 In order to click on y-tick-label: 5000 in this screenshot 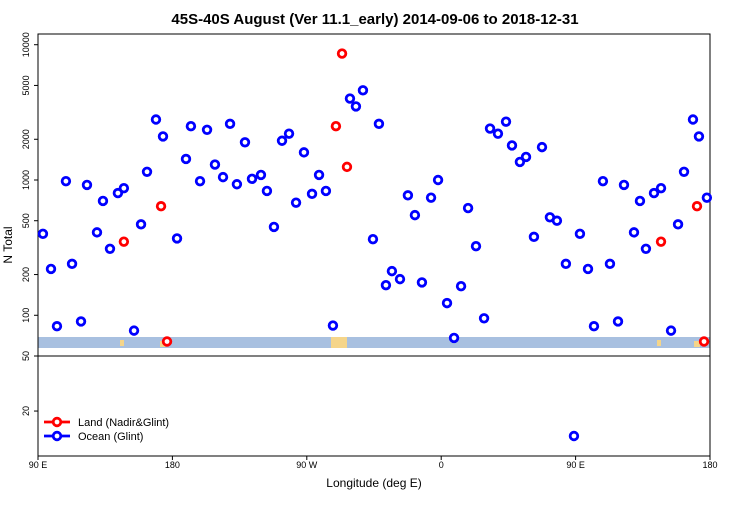, I will do `click(26, 85)`.